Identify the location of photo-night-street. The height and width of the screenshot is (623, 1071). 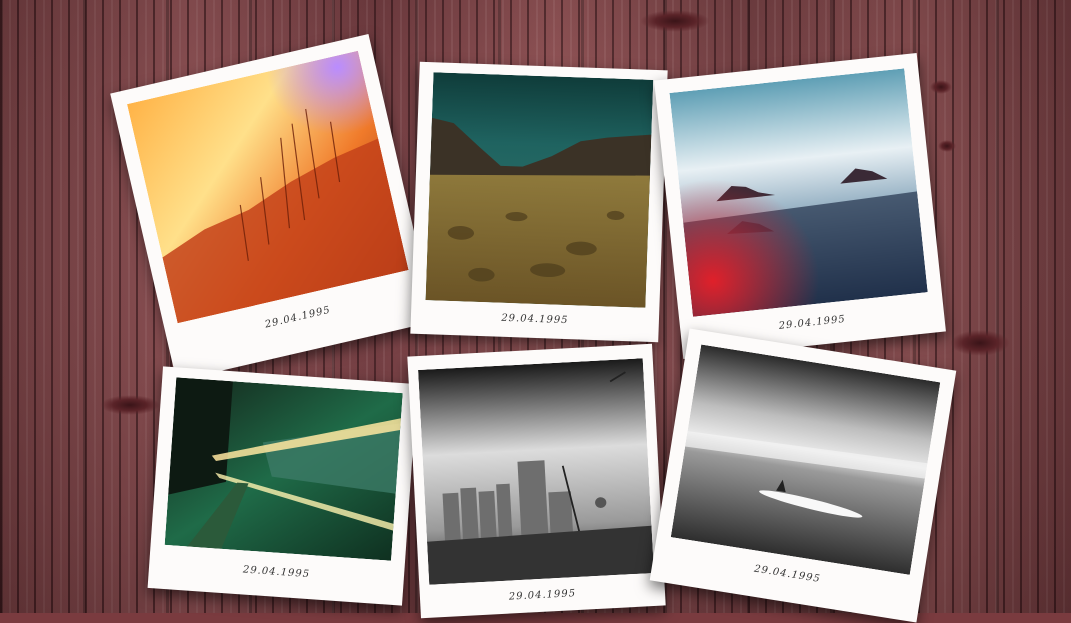
(283, 469).